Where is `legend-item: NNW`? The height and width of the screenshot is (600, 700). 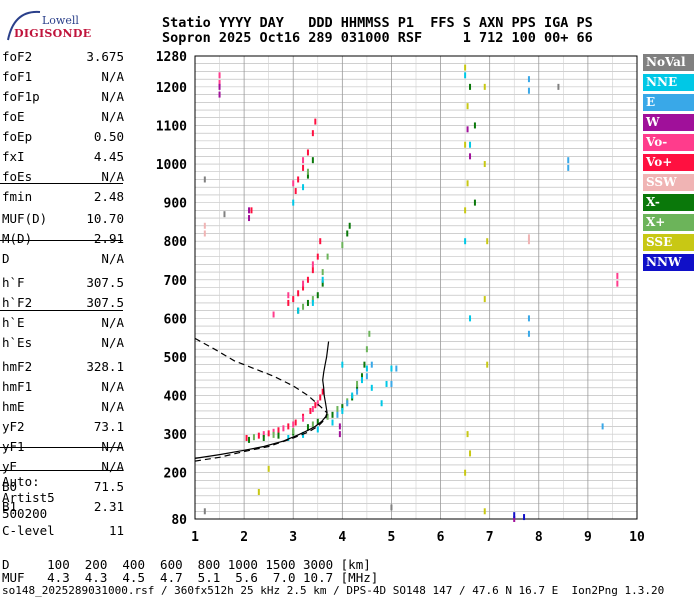
legend-item: NNW is located at coordinates (668, 262).